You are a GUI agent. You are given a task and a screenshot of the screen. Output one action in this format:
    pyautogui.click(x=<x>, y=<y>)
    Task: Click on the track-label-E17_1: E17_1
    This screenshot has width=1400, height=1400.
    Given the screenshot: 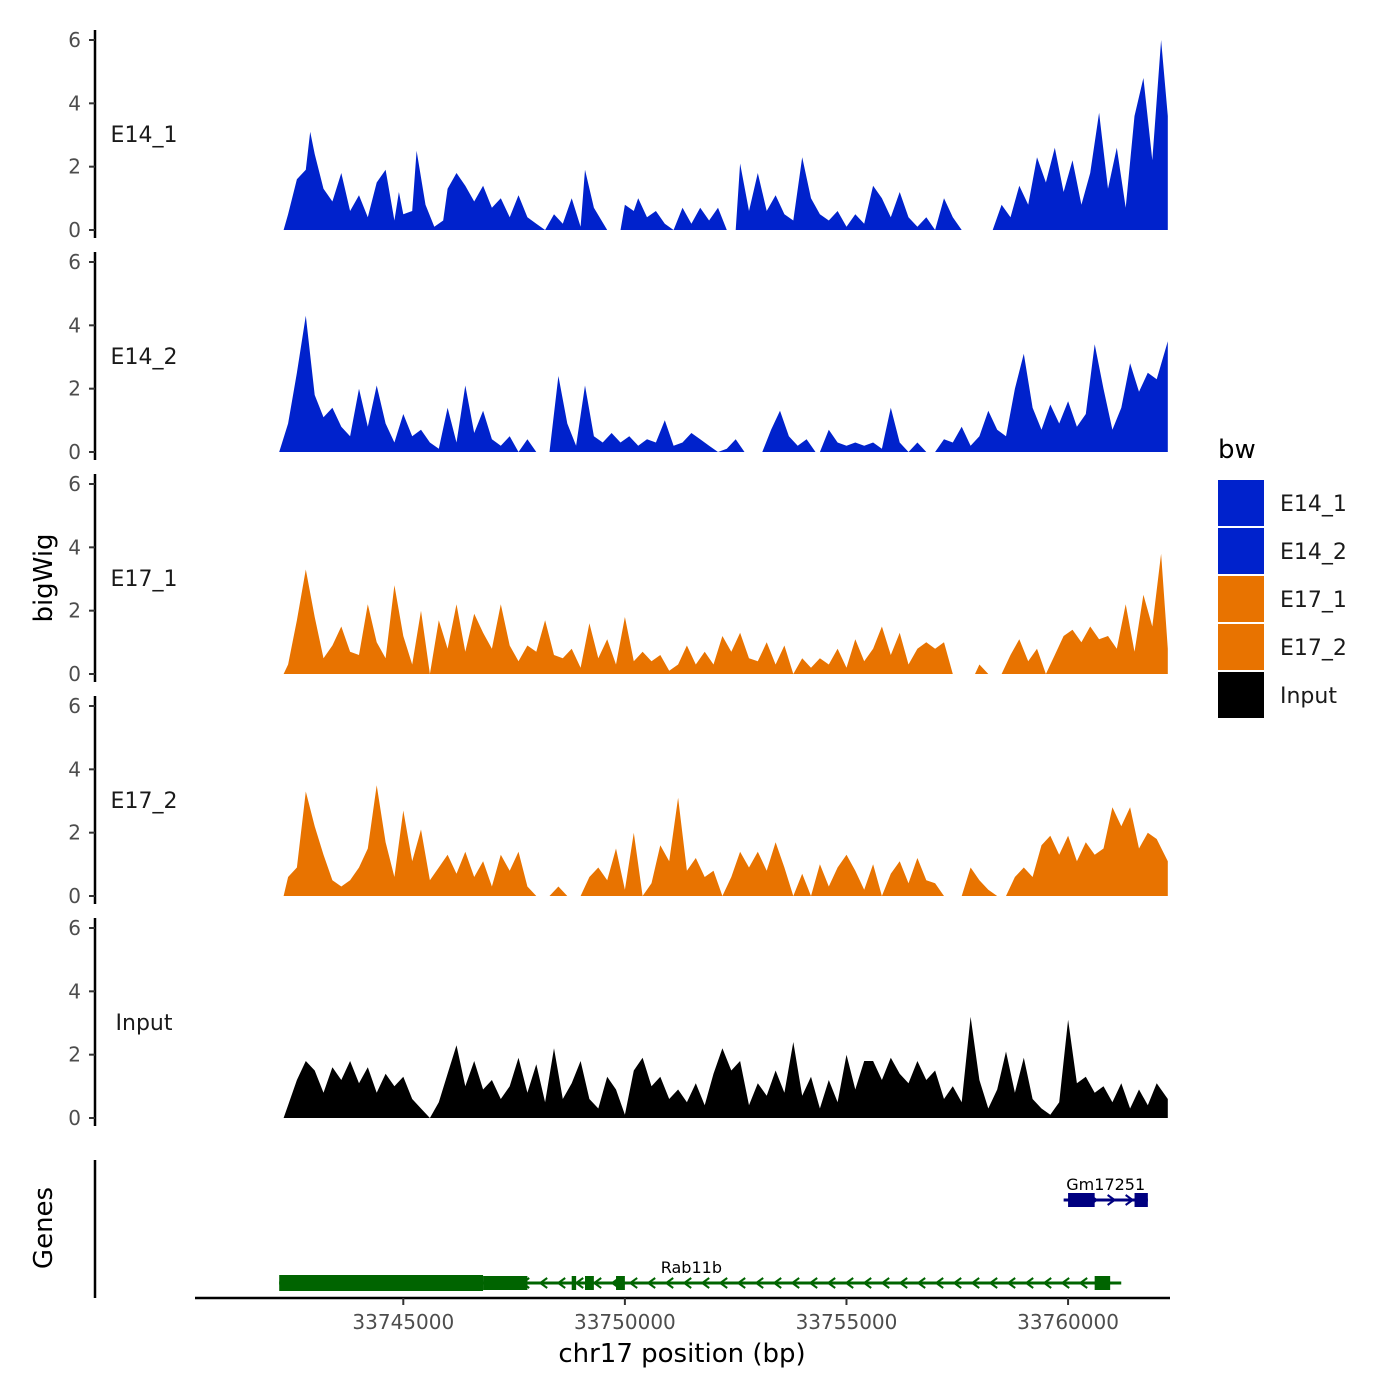 What is the action you would take?
    pyautogui.click(x=144, y=579)
    